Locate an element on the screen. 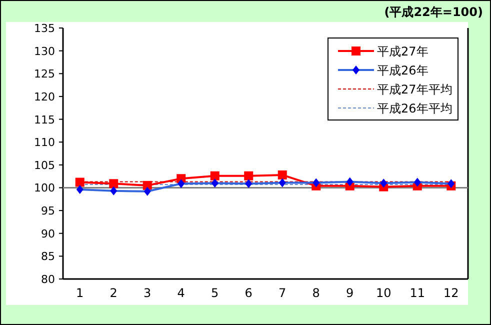  y-tick-label: 100 is located at coordinates (44, 188).